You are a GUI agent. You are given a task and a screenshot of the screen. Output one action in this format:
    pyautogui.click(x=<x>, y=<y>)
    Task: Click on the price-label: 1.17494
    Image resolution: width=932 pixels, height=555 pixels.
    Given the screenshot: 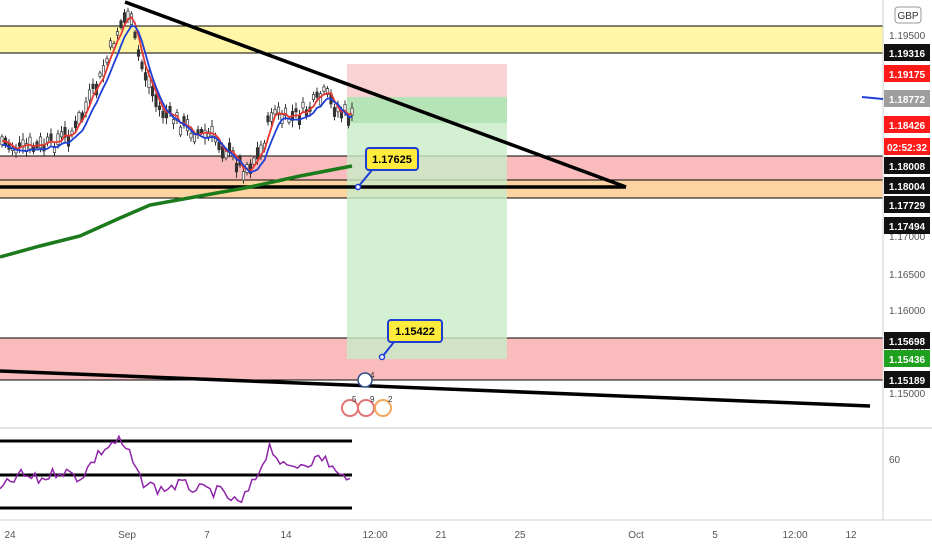 What is the action you would take?
    pyautogui.click(x=907, y=227)
    